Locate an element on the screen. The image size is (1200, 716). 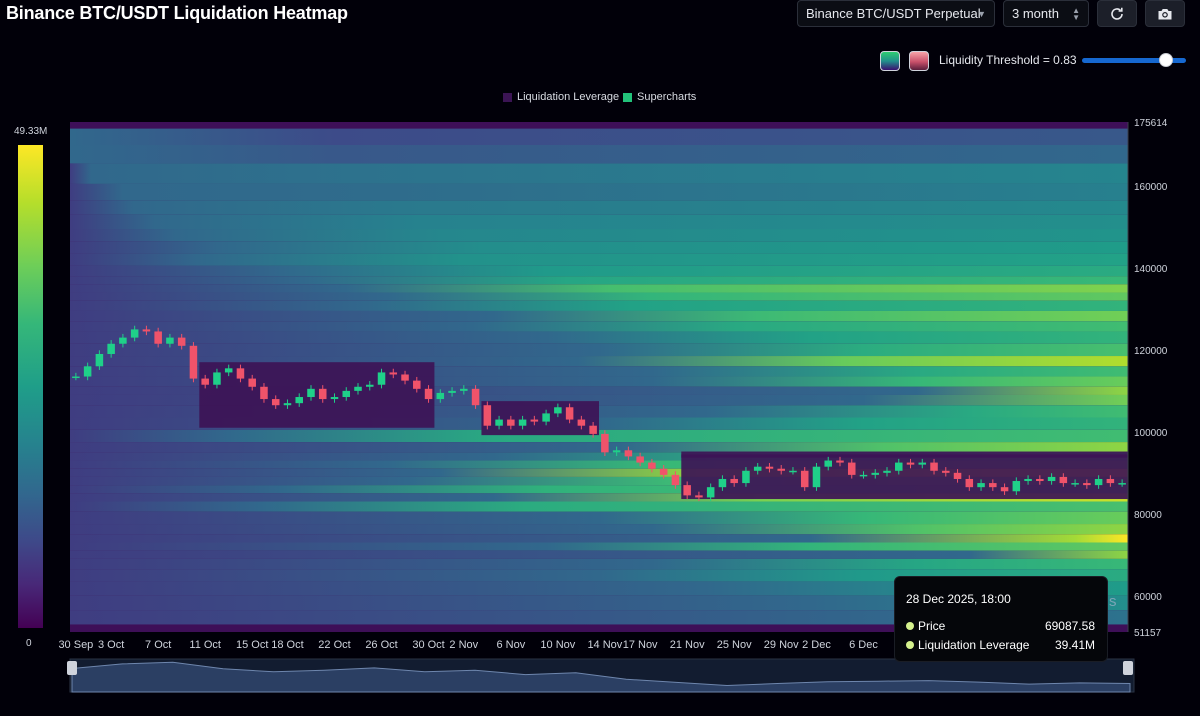
watermark-fragment: s is located at coordinates (1113, 601).